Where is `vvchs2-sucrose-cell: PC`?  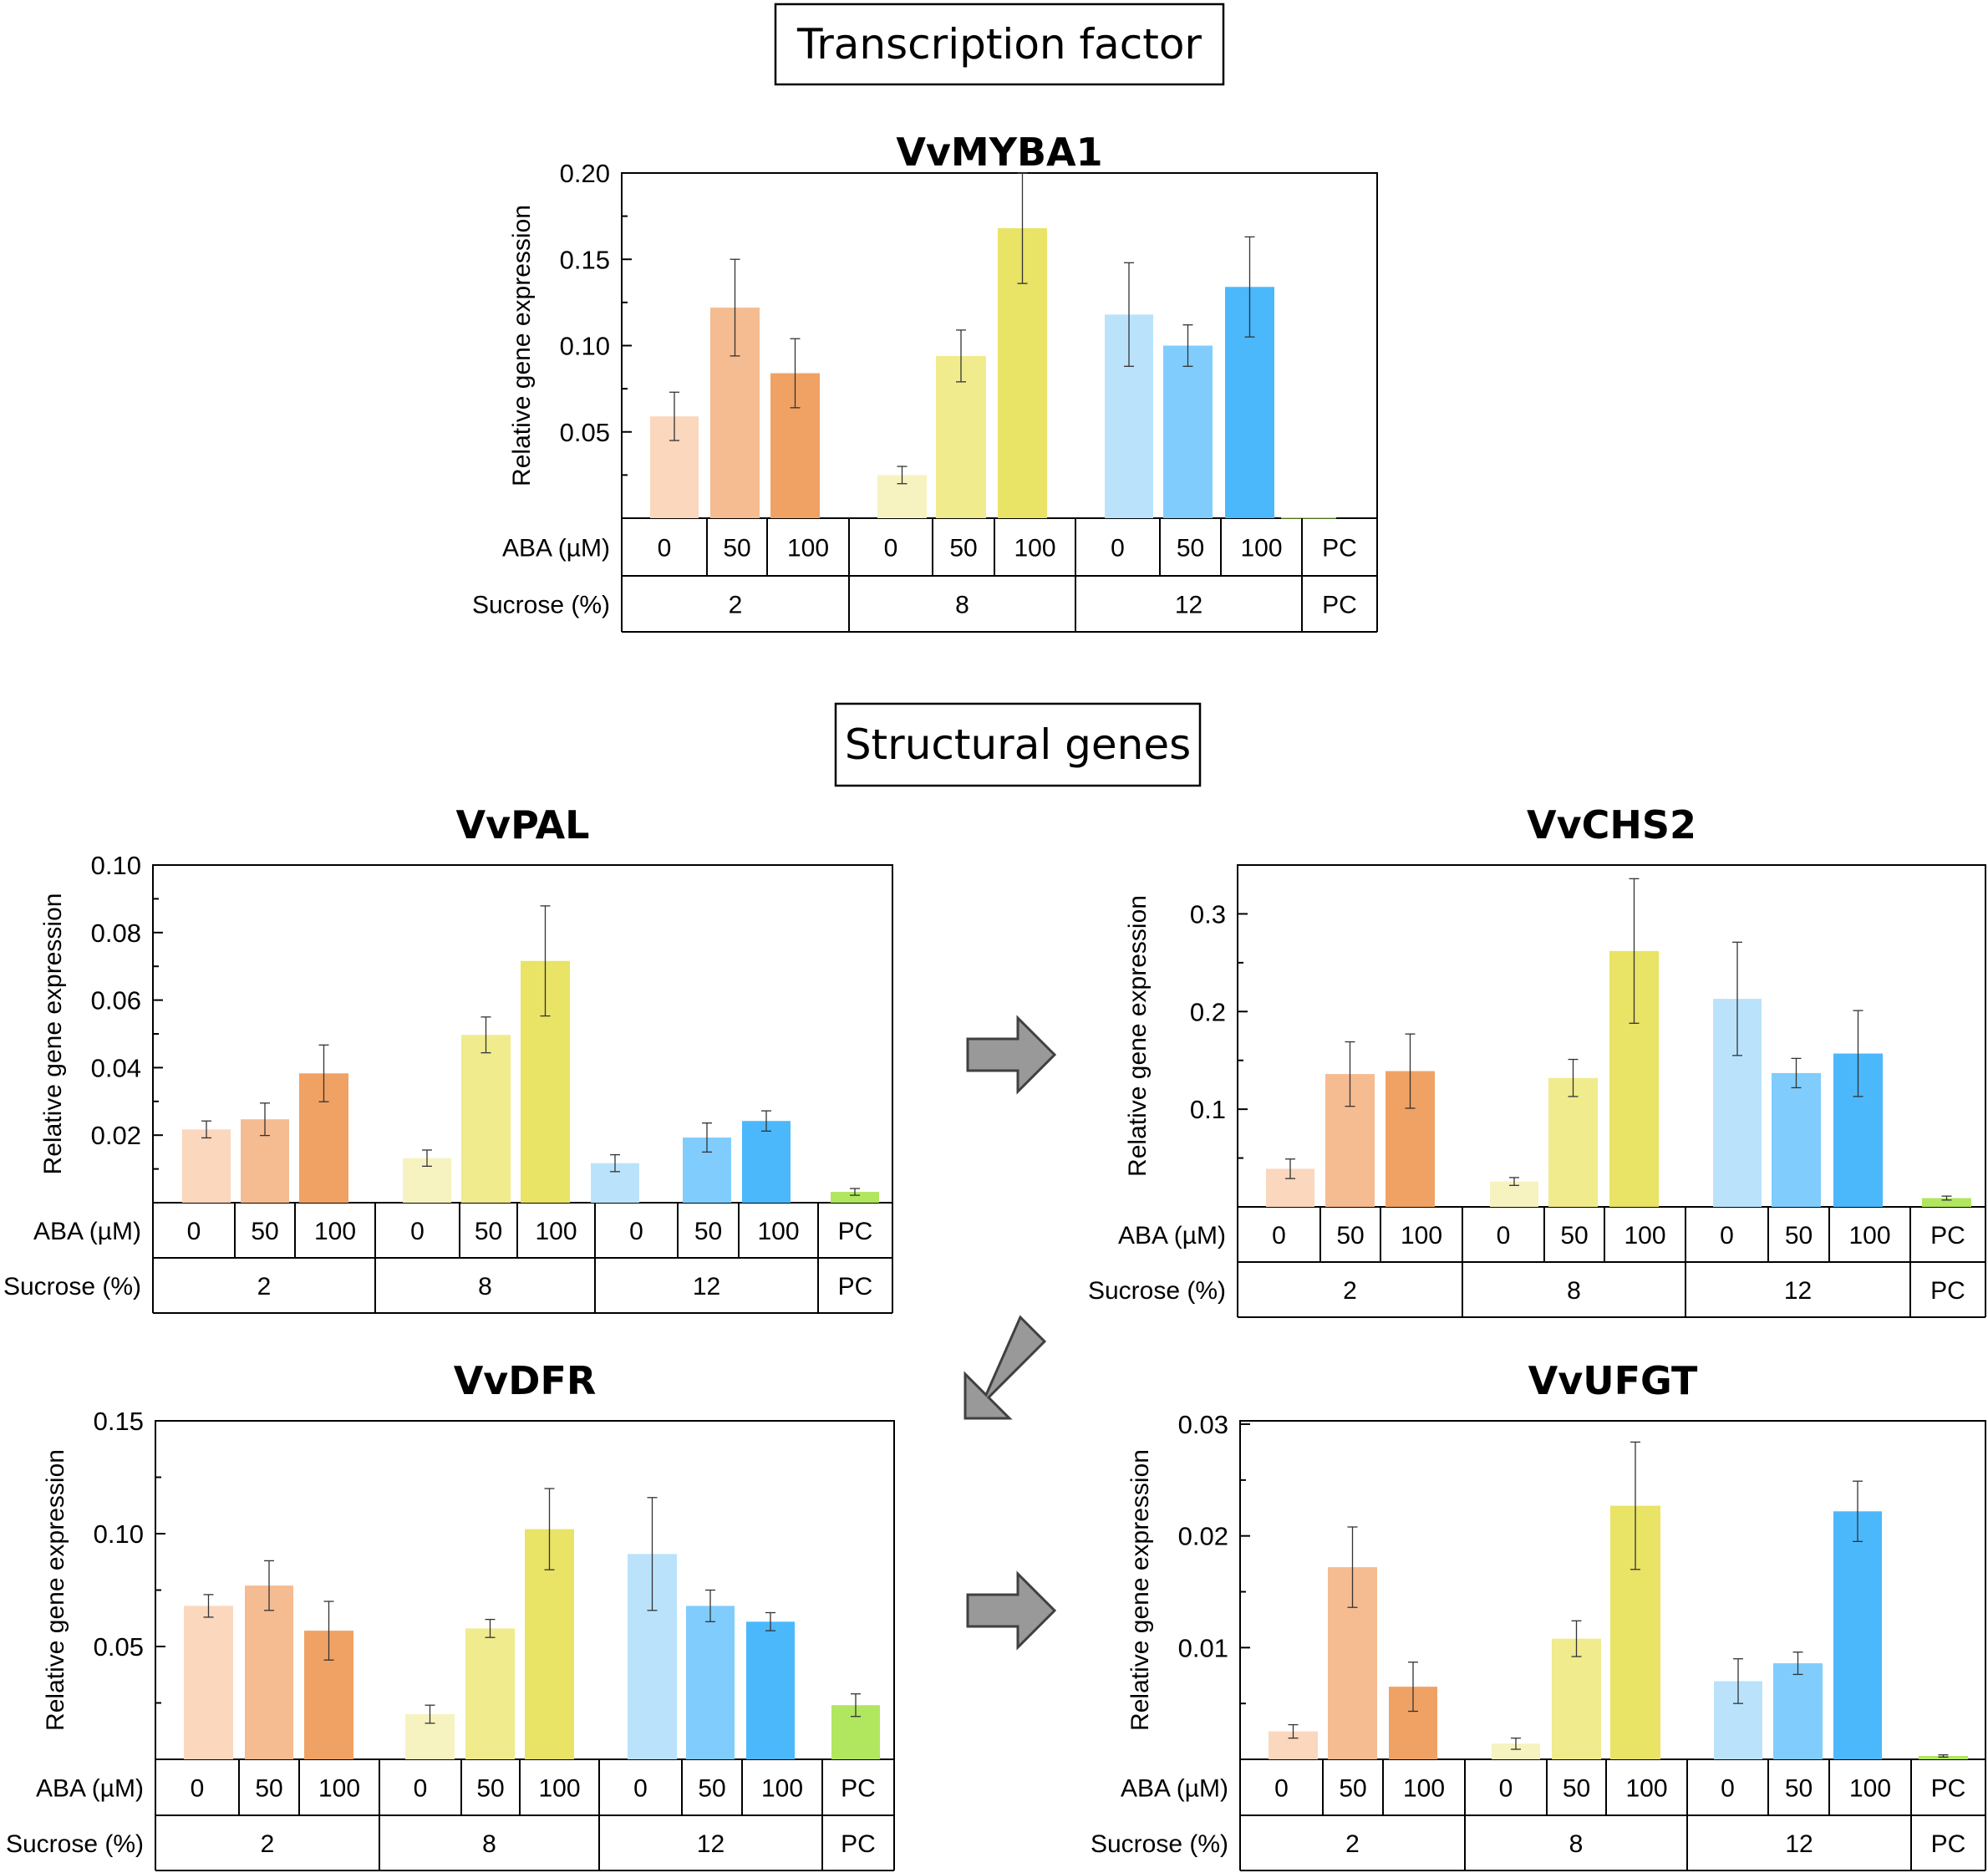
vvchs2-sucrose-cell: PC is located at coordinates (1947, 1291).